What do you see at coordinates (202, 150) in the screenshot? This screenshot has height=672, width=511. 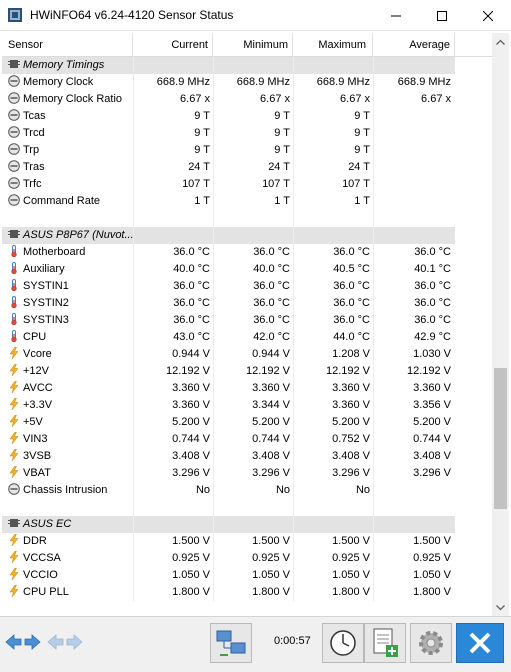 I see `current-value: 9 T` at bounding box center [202, 150].